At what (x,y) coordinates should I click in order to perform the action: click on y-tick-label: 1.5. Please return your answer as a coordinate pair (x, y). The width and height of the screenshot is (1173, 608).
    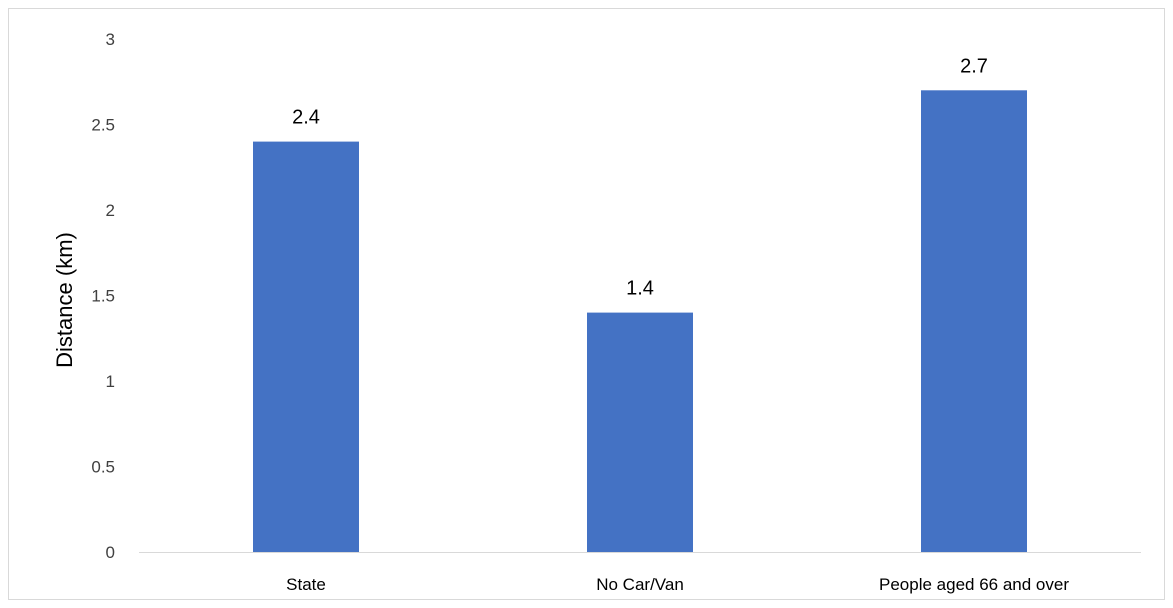
    Looking at the image, I should click on (103, 296).